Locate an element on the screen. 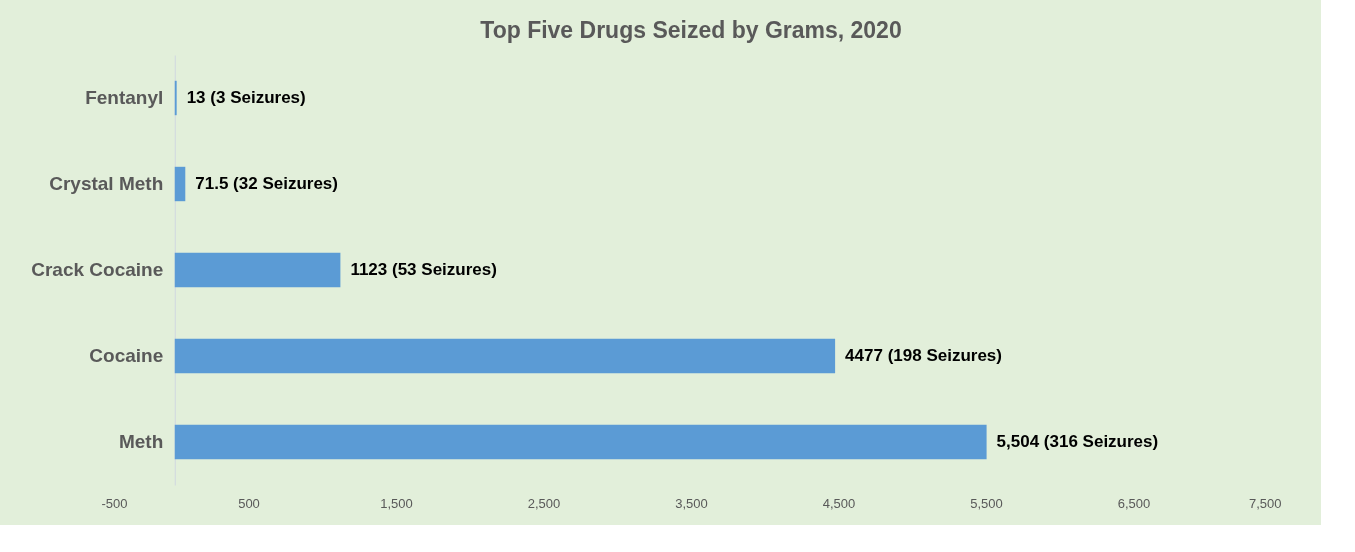 The width and height of the screenshot is (1355, 552). x-tick-label: 6,500 is located at coordinates (1134, 503).